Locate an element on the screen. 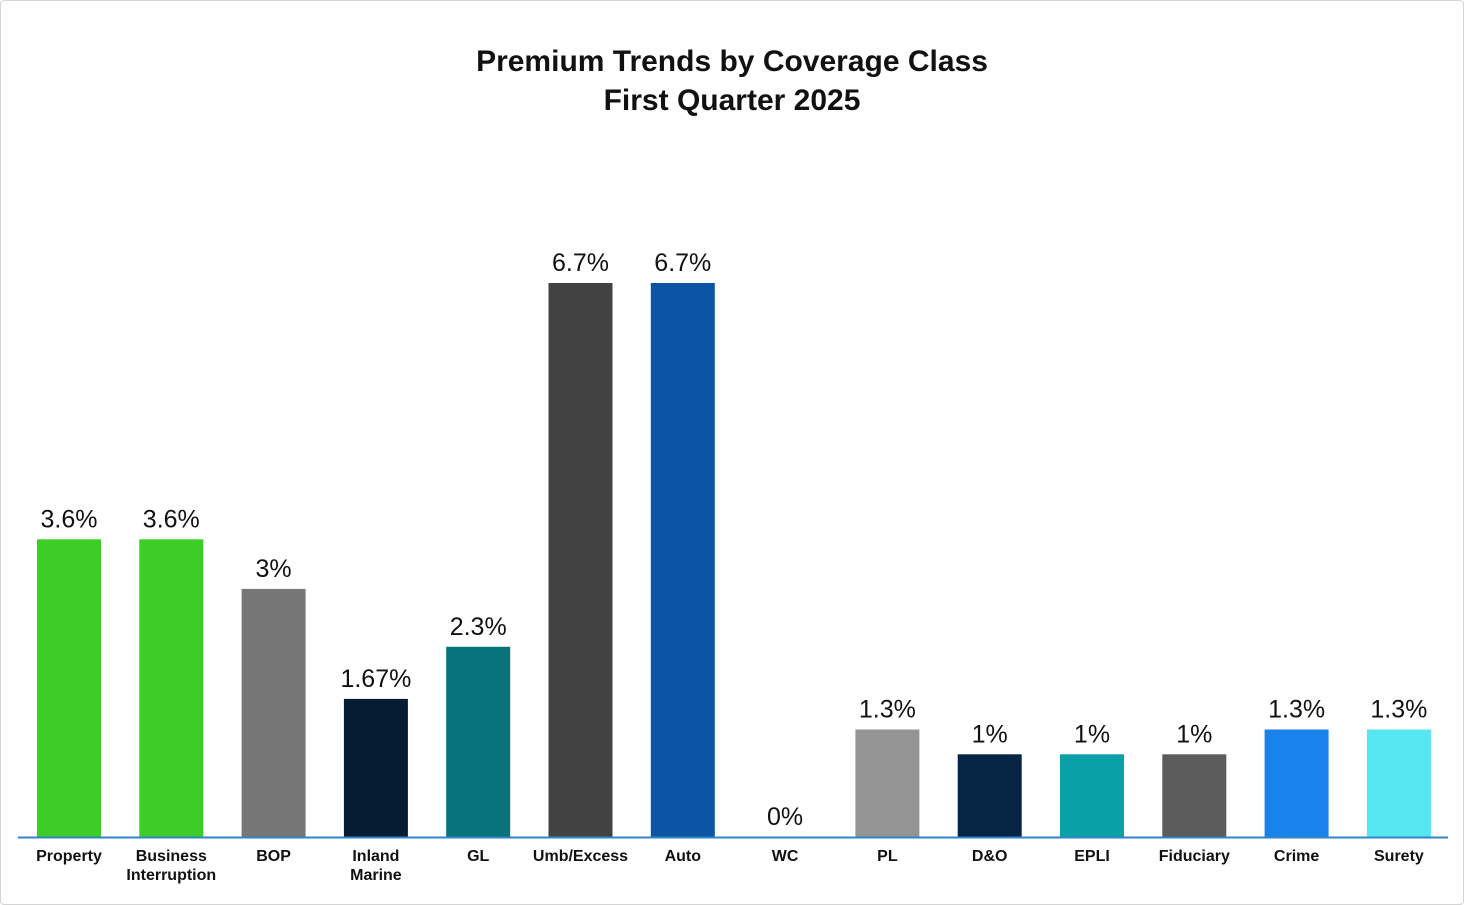 The height and width of the screenshot is (905, 1464). bar-inland-marine is located at coordinates (375, 767).